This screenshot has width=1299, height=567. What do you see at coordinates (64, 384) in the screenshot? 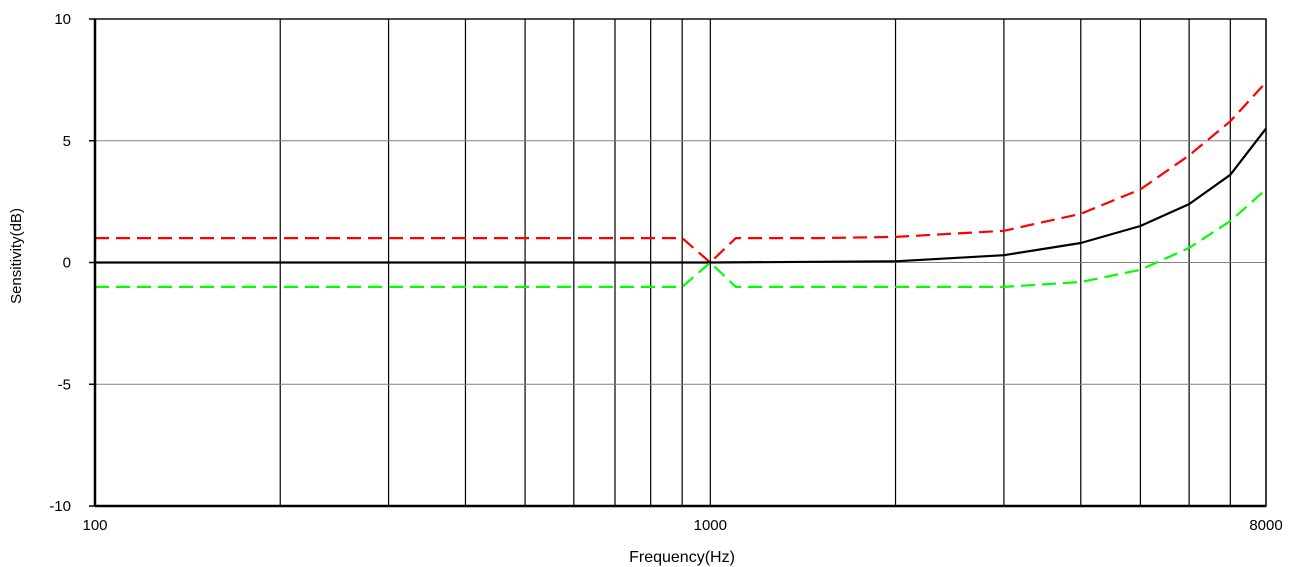
I see `y-tick-label: -5` at bounding box center [64, 384].